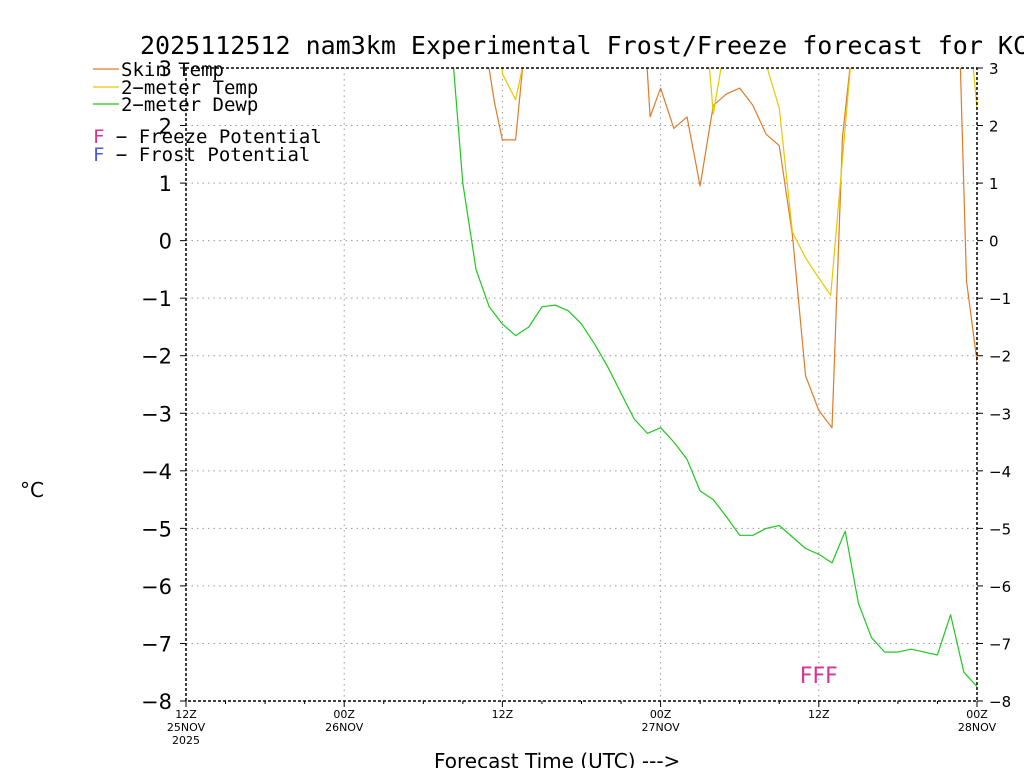 This screenshot has width=1024, height=768. I want to click on y-tick-label-right: −4, so click(1000, 472).